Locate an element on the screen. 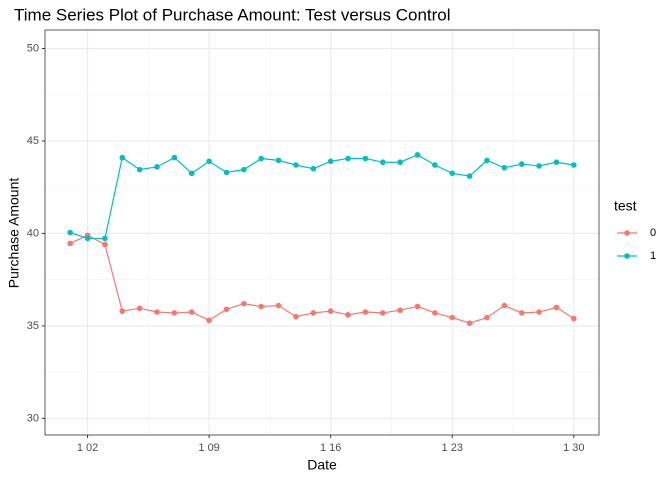  x-tick-label: 1 30 is located at coordinates (573, 448).